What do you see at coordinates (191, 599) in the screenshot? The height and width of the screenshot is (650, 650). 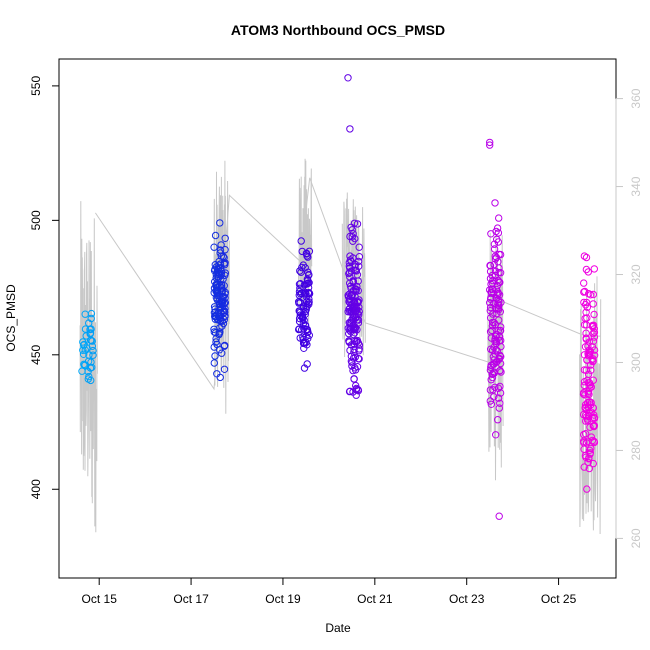 I see `x-tick-label: Oct 17` at bounding box center [191, 599].